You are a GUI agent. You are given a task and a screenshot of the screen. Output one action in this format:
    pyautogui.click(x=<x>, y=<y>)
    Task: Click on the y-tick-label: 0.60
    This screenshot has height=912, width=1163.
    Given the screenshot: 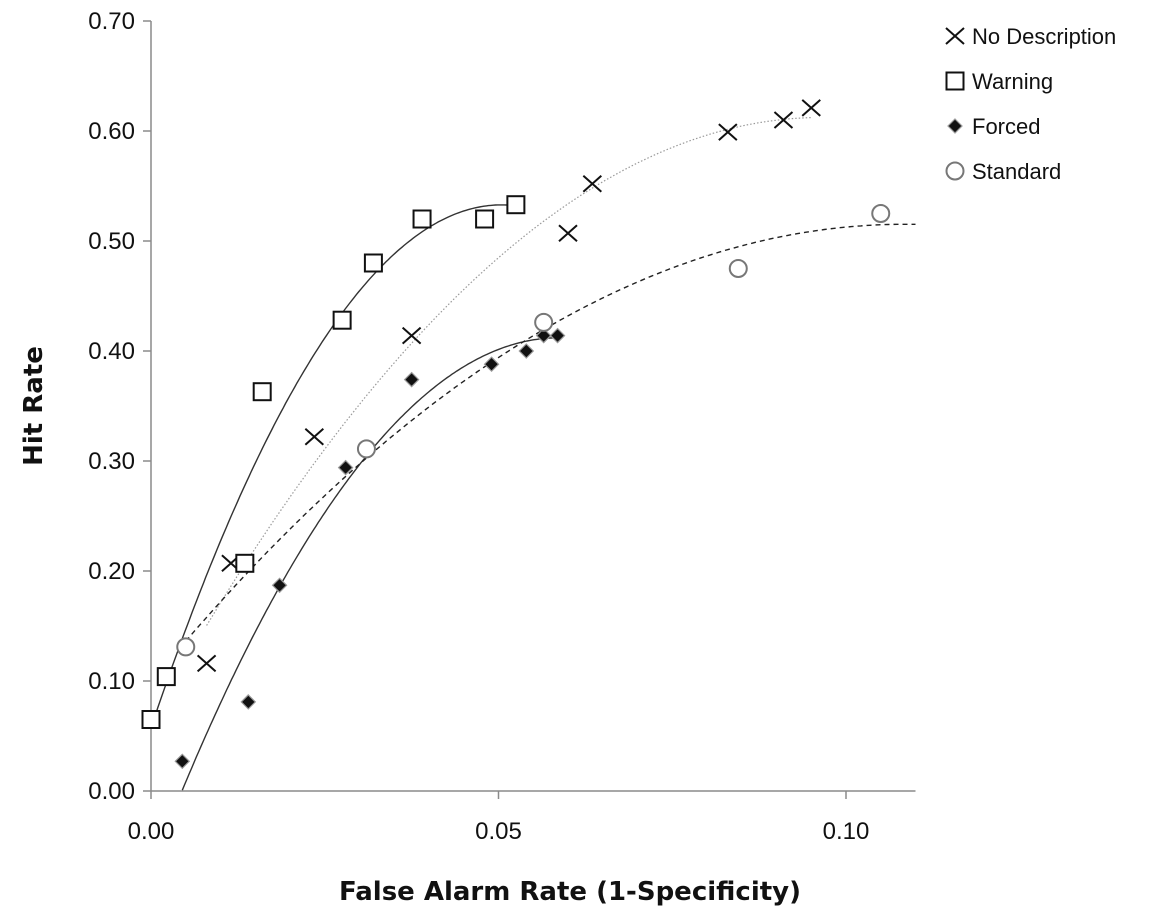 What is the action you would take?
    pyautogui.click(x=111, y=131)
    